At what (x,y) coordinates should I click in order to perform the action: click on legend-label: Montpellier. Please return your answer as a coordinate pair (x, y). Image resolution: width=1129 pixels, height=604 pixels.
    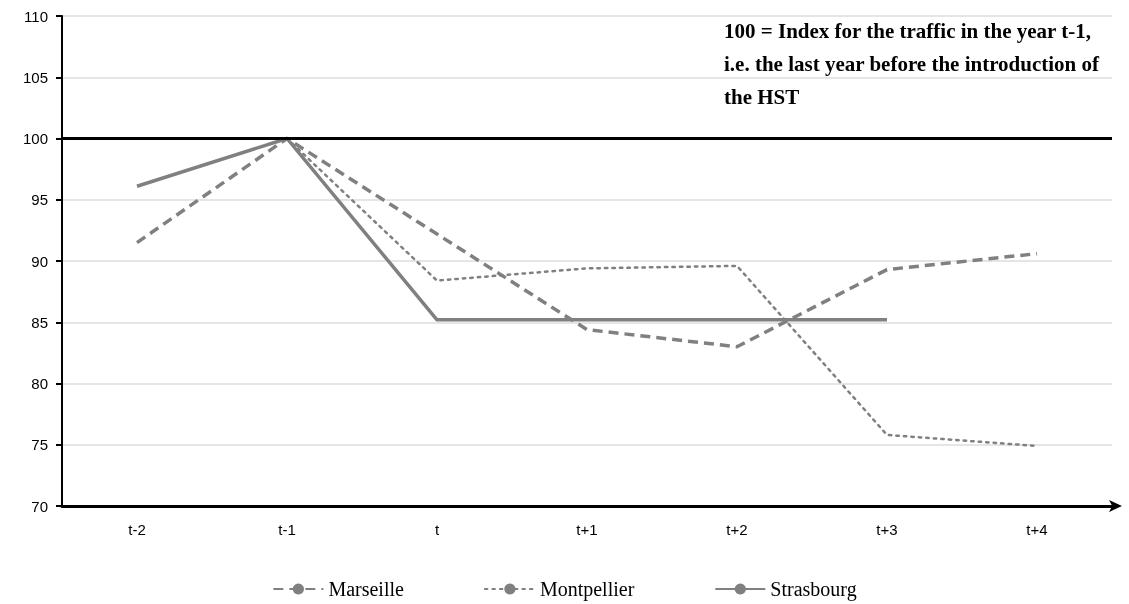
    Looking at the image, I should click on (587, 589).